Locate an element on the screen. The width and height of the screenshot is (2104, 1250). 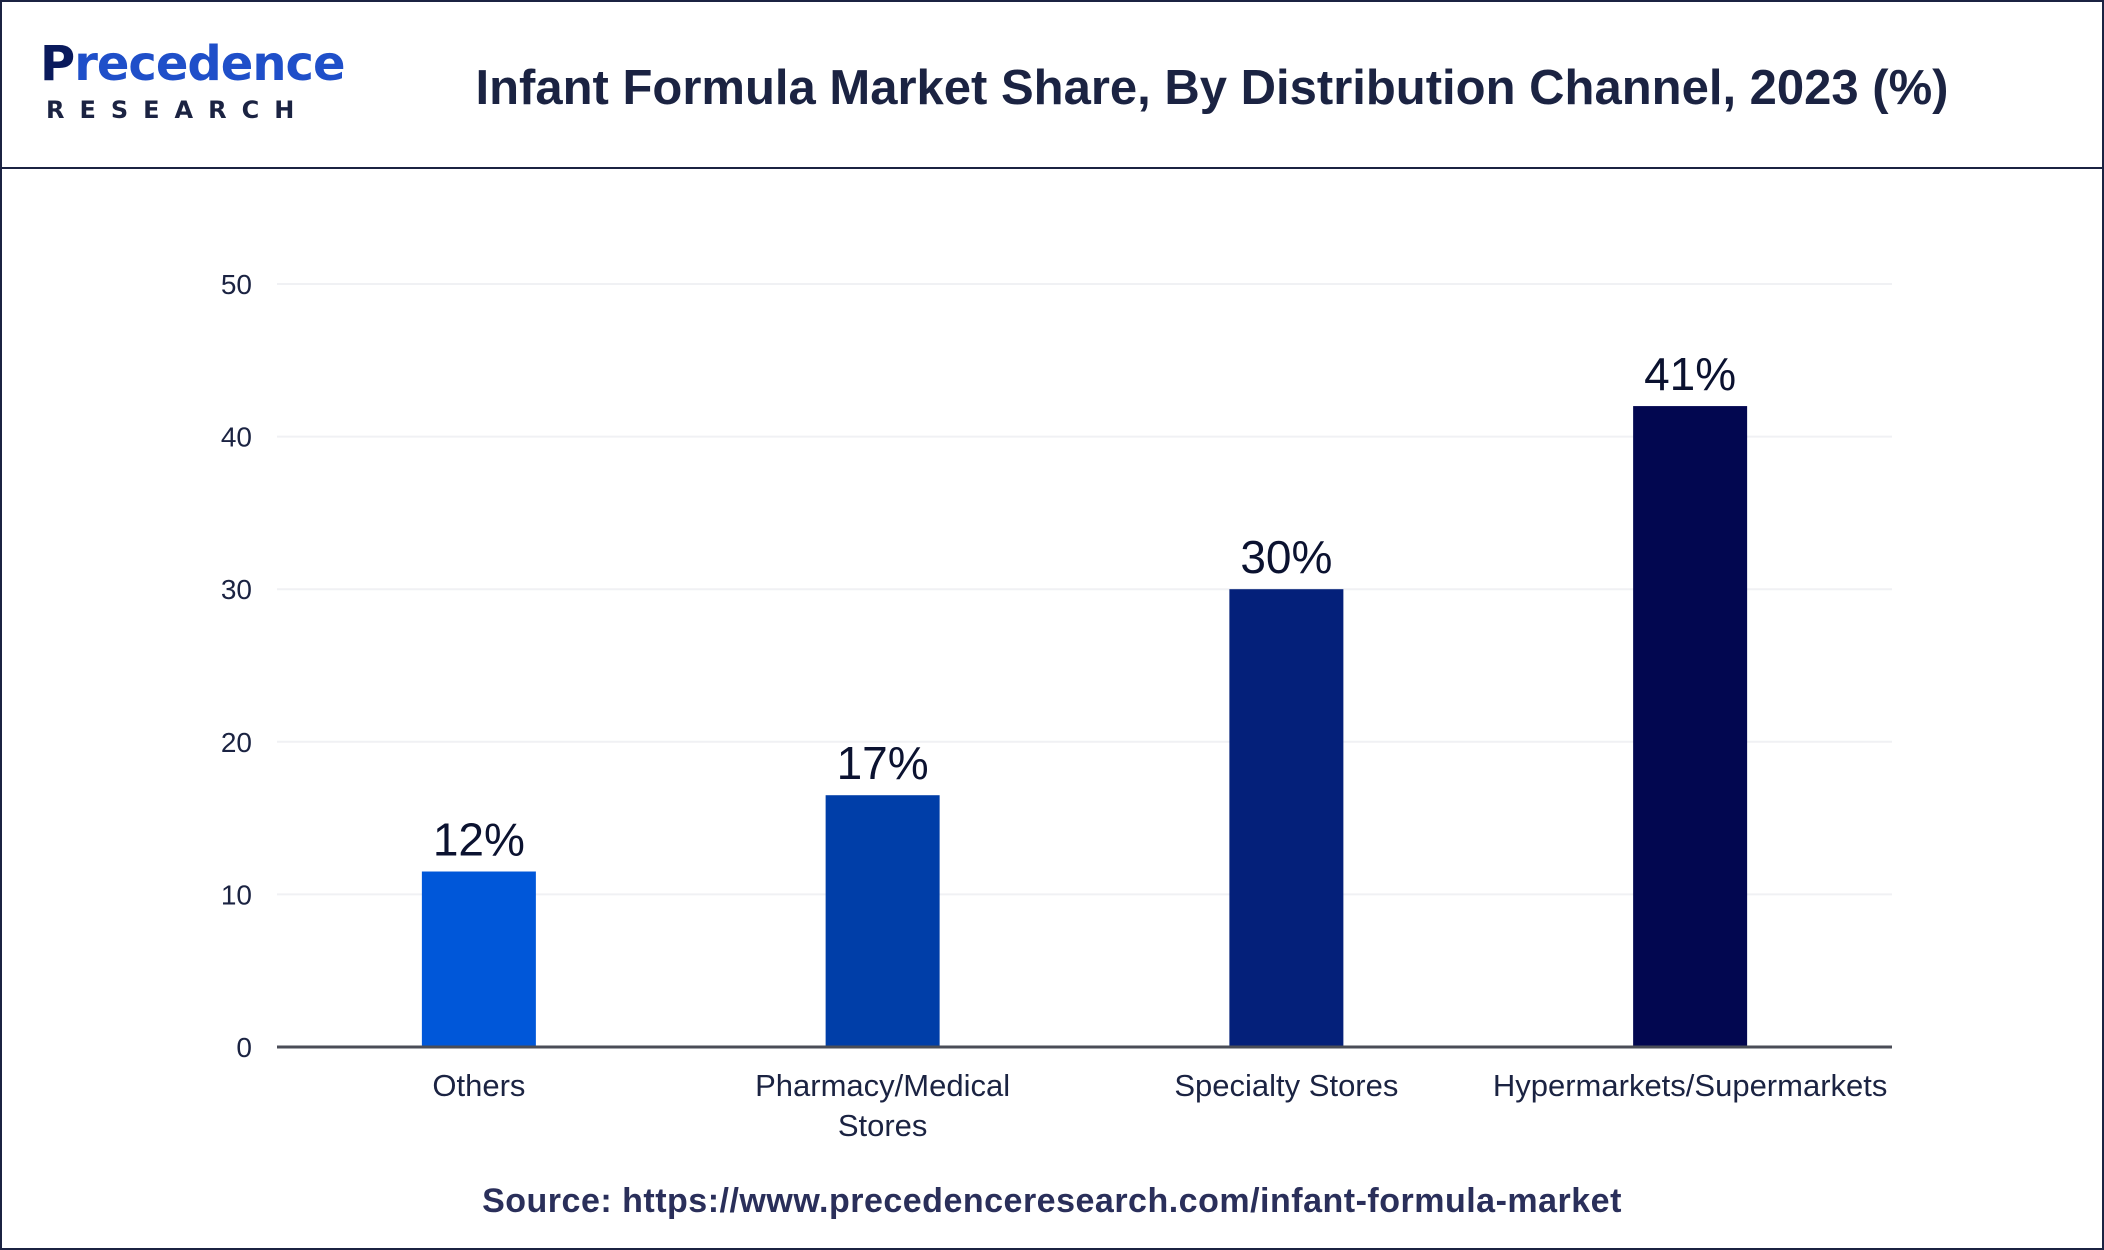
data-label: 41% is located at coordinates (1690, 374).